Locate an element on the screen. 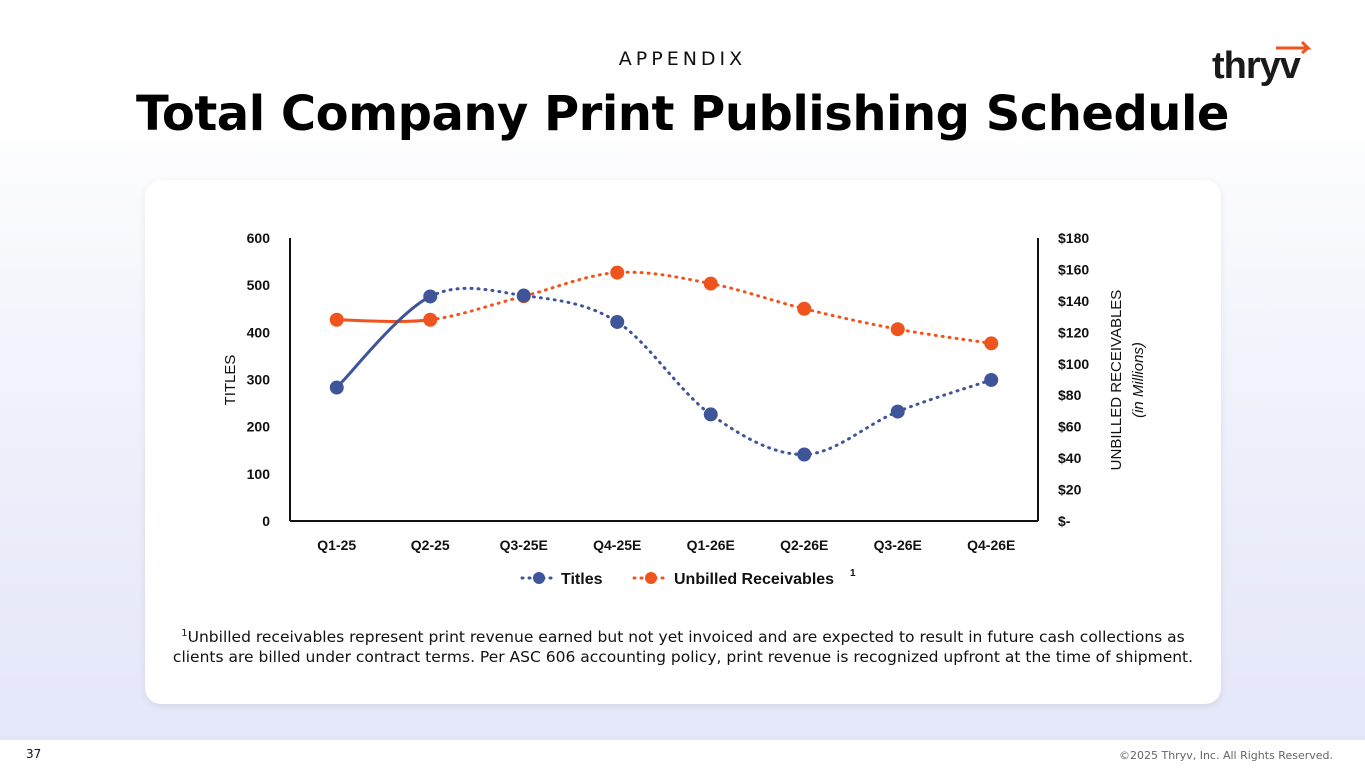 The height and width of the screenshot is (768, 1365). left-tick-label: 300 is located at coordinates (259, 380).